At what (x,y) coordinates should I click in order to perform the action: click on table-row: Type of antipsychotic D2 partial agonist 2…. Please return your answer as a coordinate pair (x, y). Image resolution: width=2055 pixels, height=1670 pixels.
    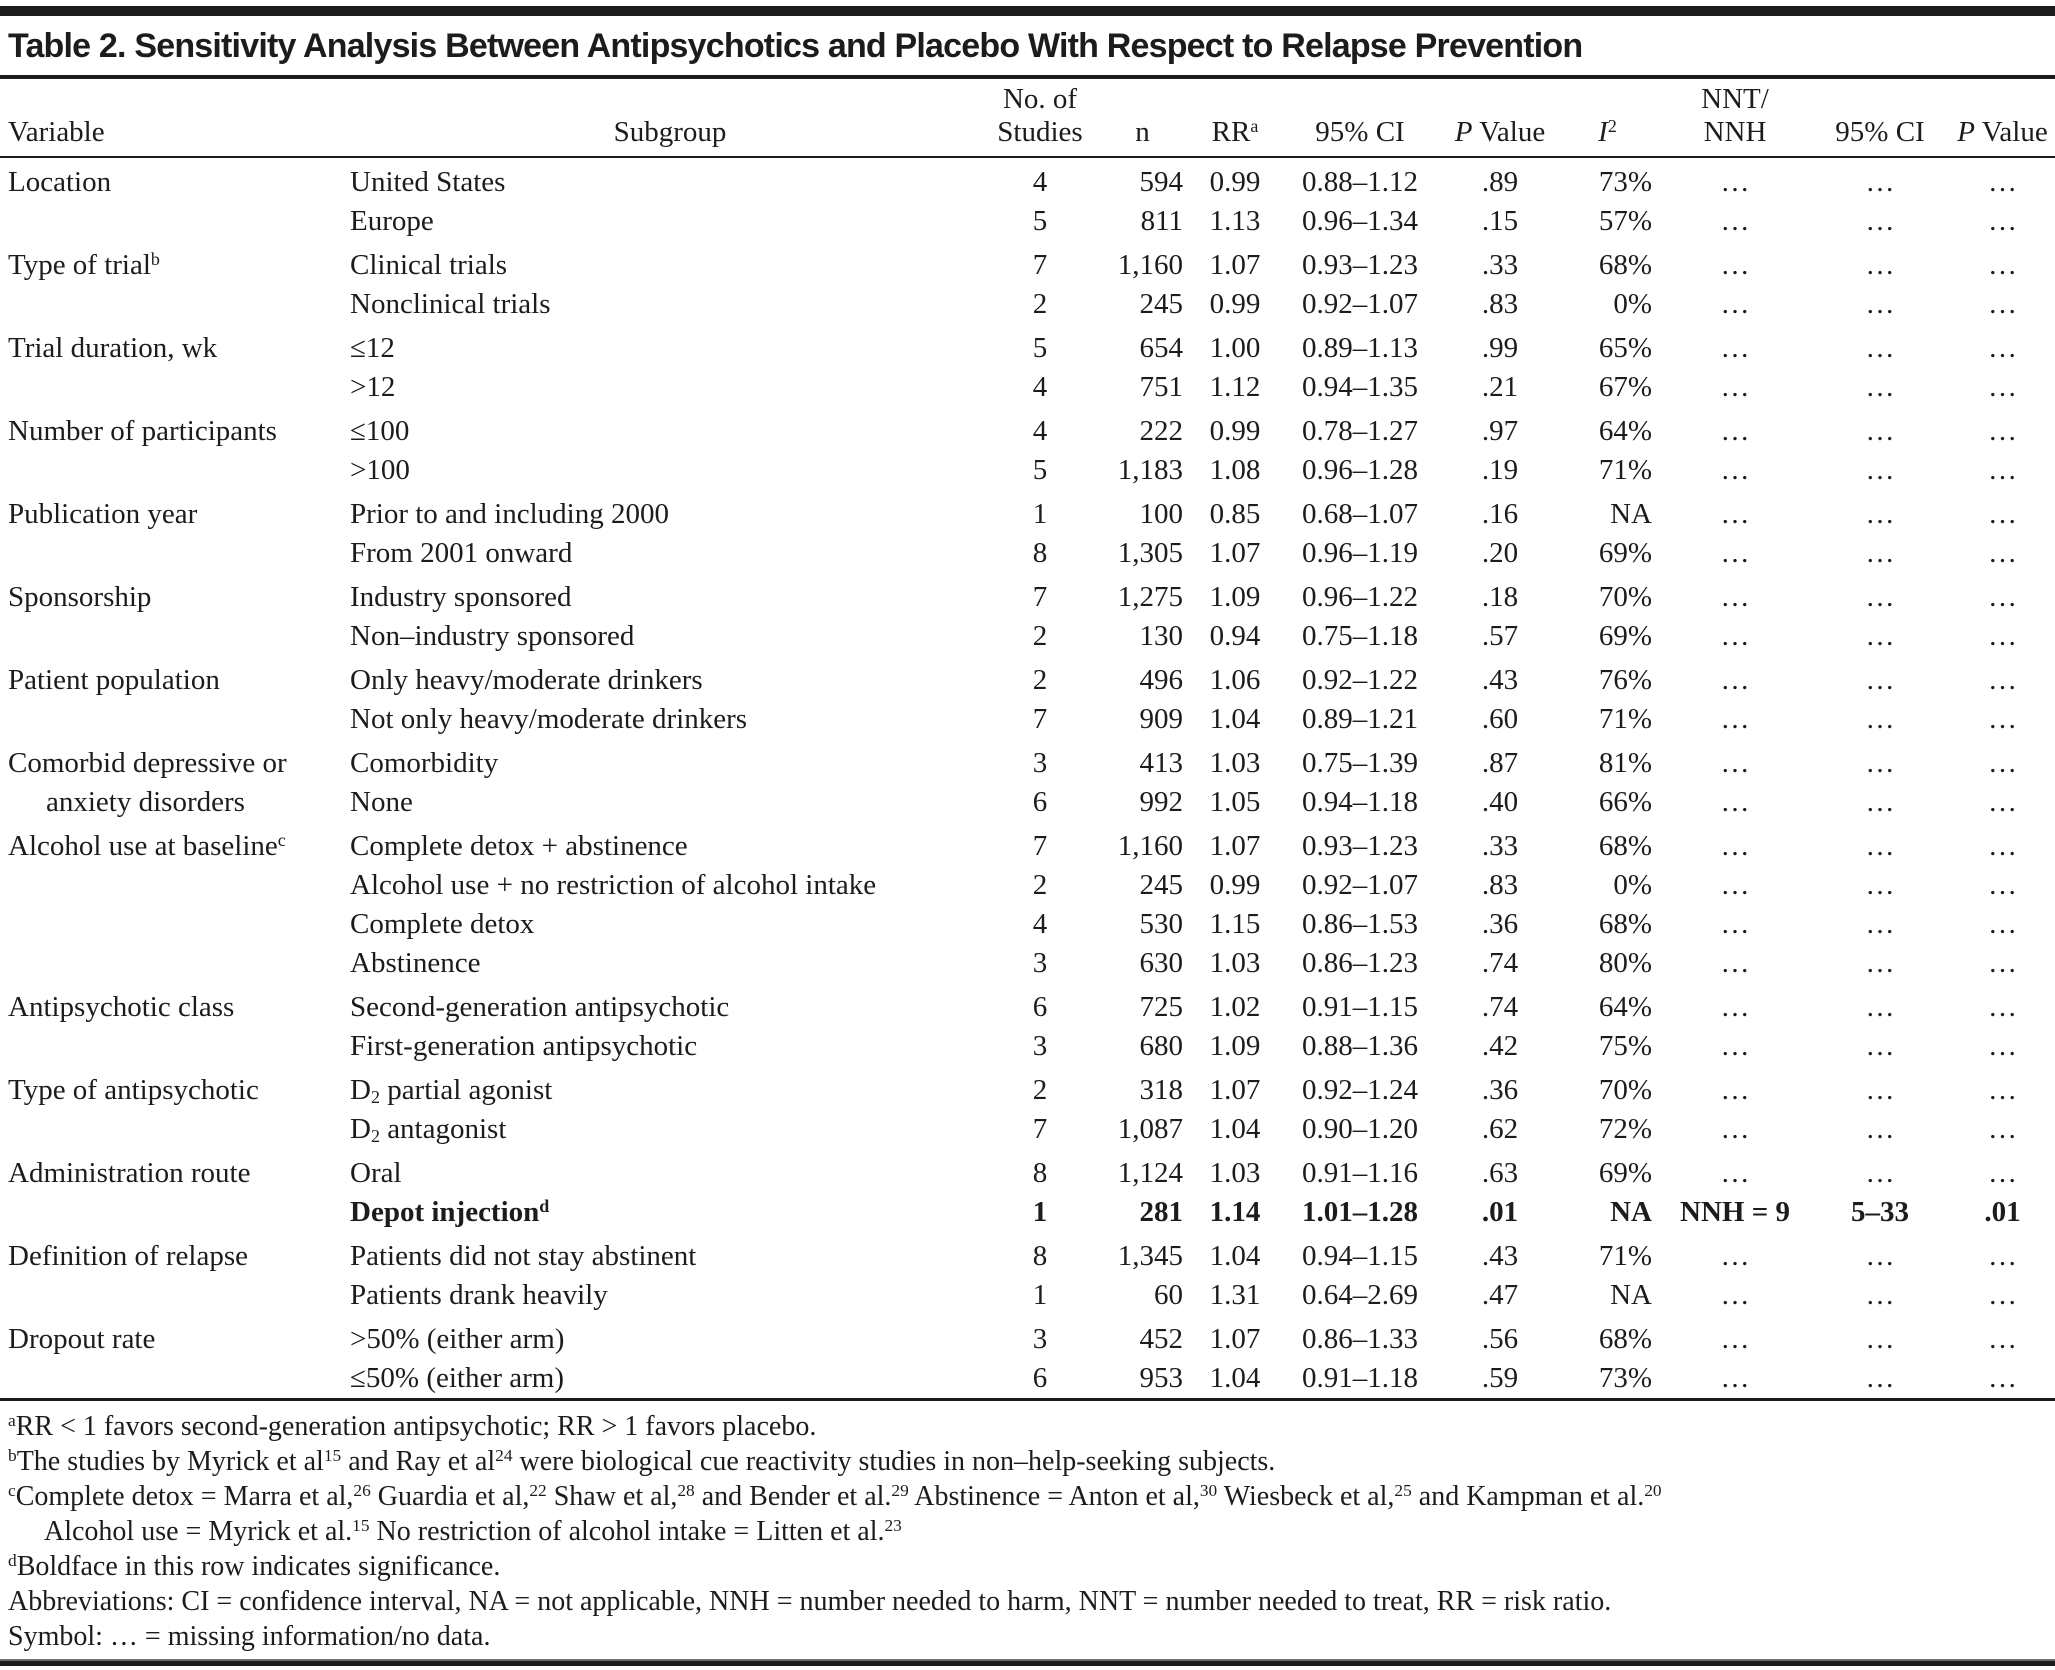
    Looking at the image, I should click on (1027, 1088).